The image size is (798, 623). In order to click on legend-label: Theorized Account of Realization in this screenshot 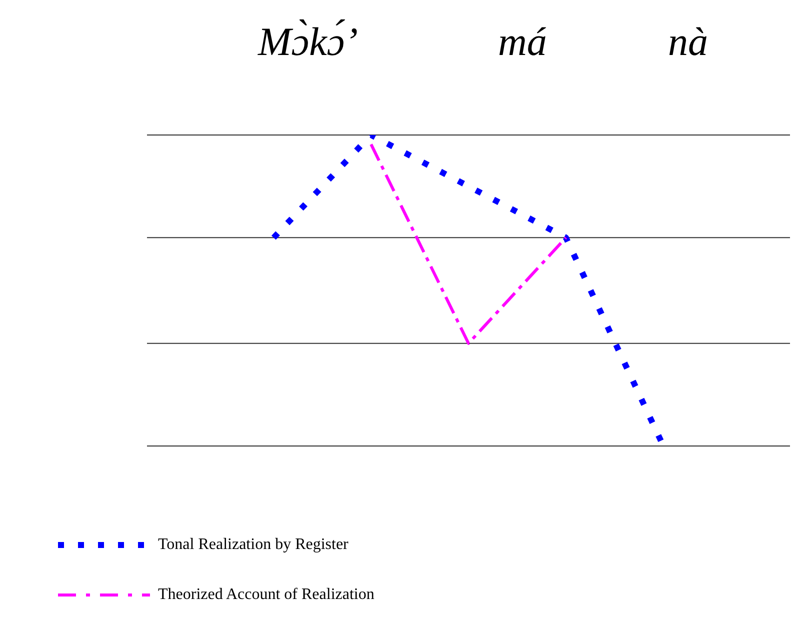, I will do `click(266, 595)`.